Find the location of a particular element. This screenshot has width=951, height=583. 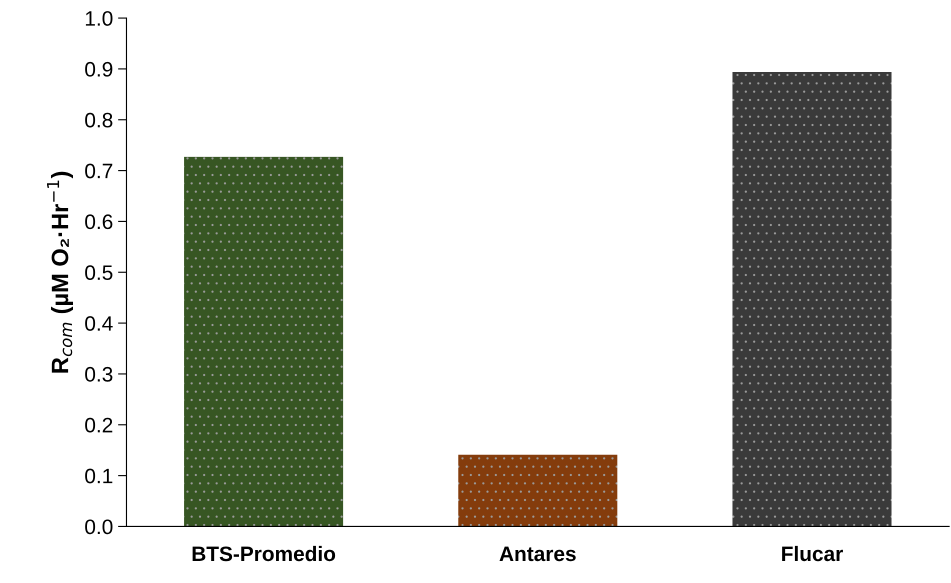

y-tick-label: 0.7 is located at coordinates (98, 171).